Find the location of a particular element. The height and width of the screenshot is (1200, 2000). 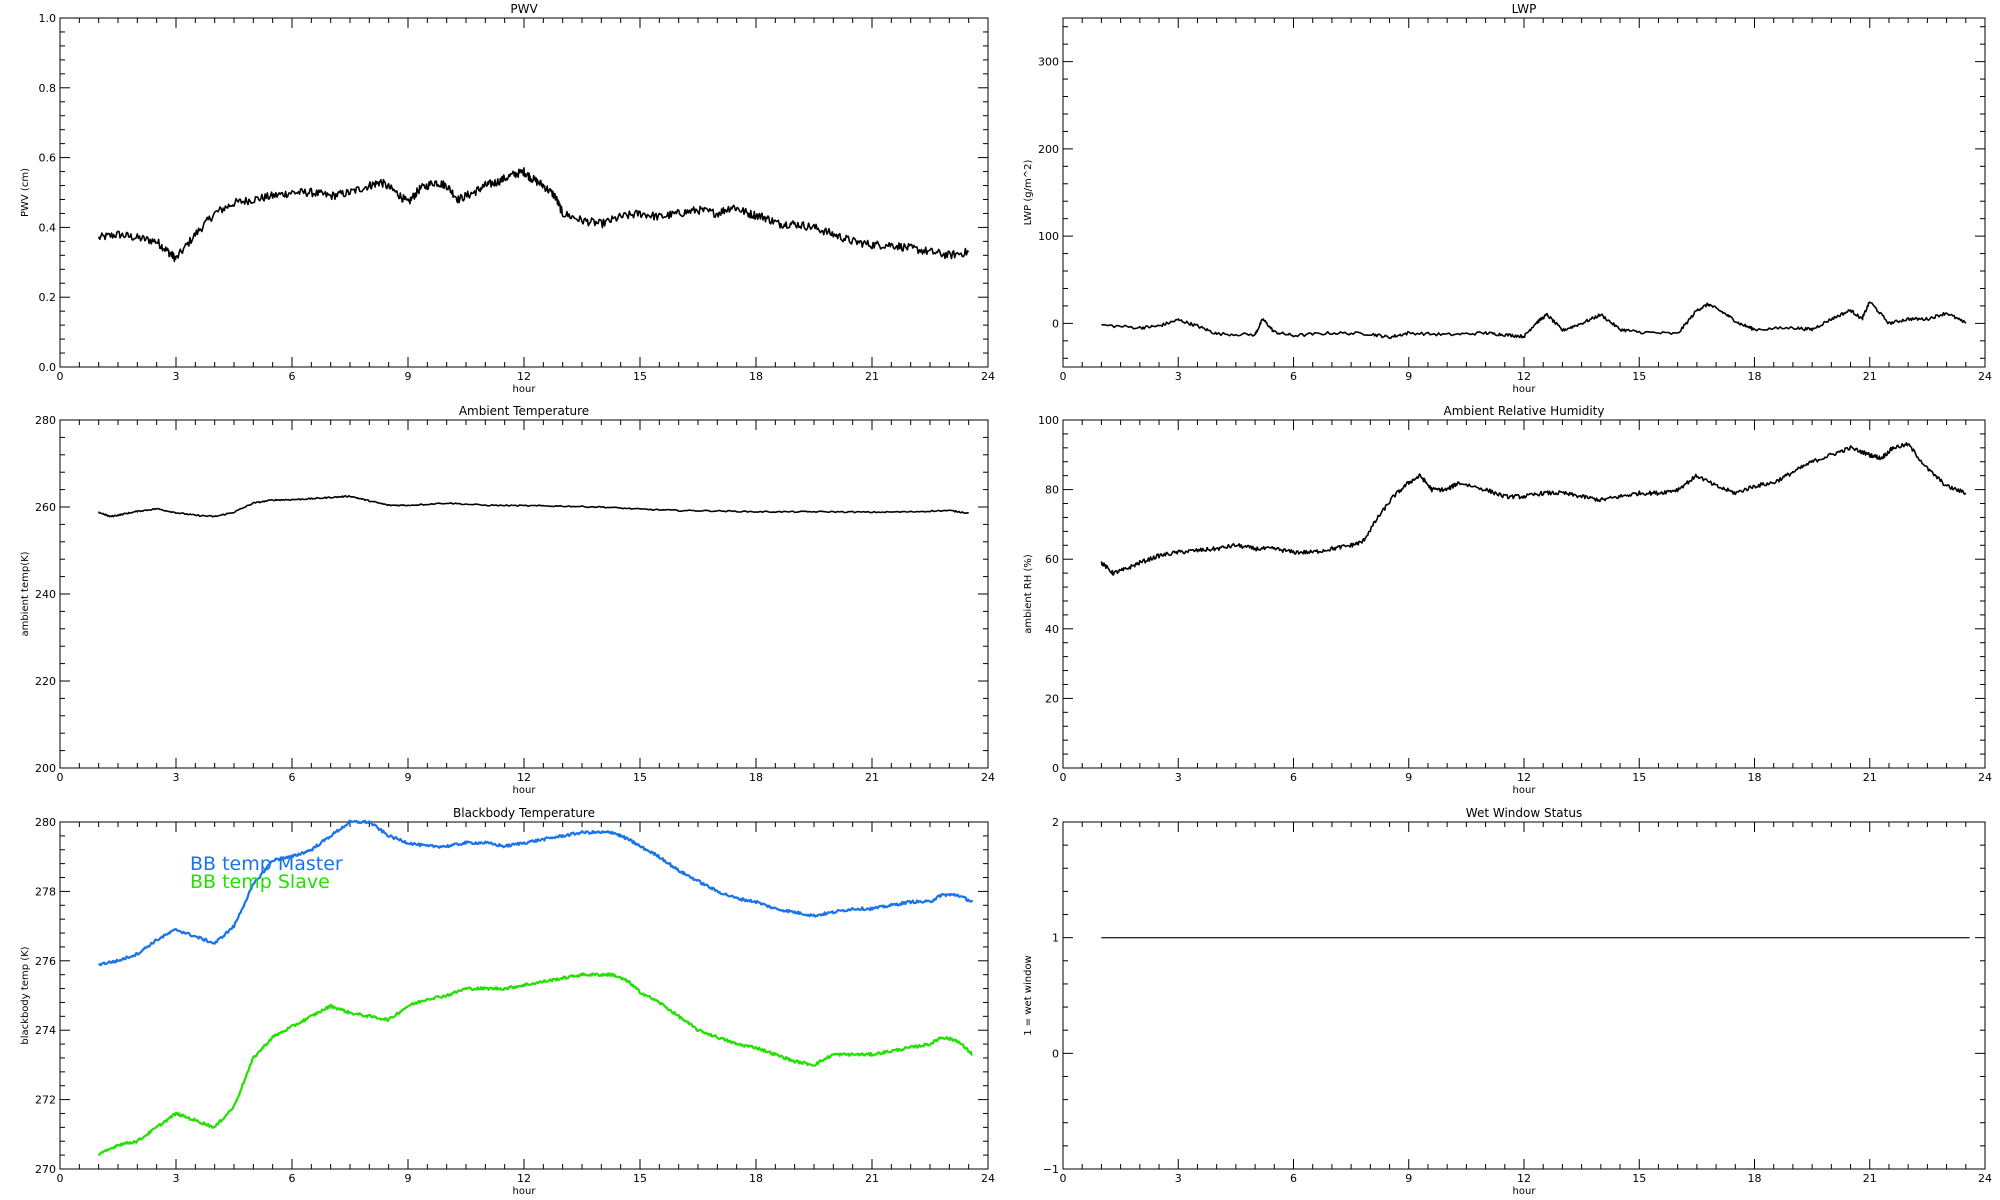

y-tick-label: 0.0 is located at coordinates (48, 367).